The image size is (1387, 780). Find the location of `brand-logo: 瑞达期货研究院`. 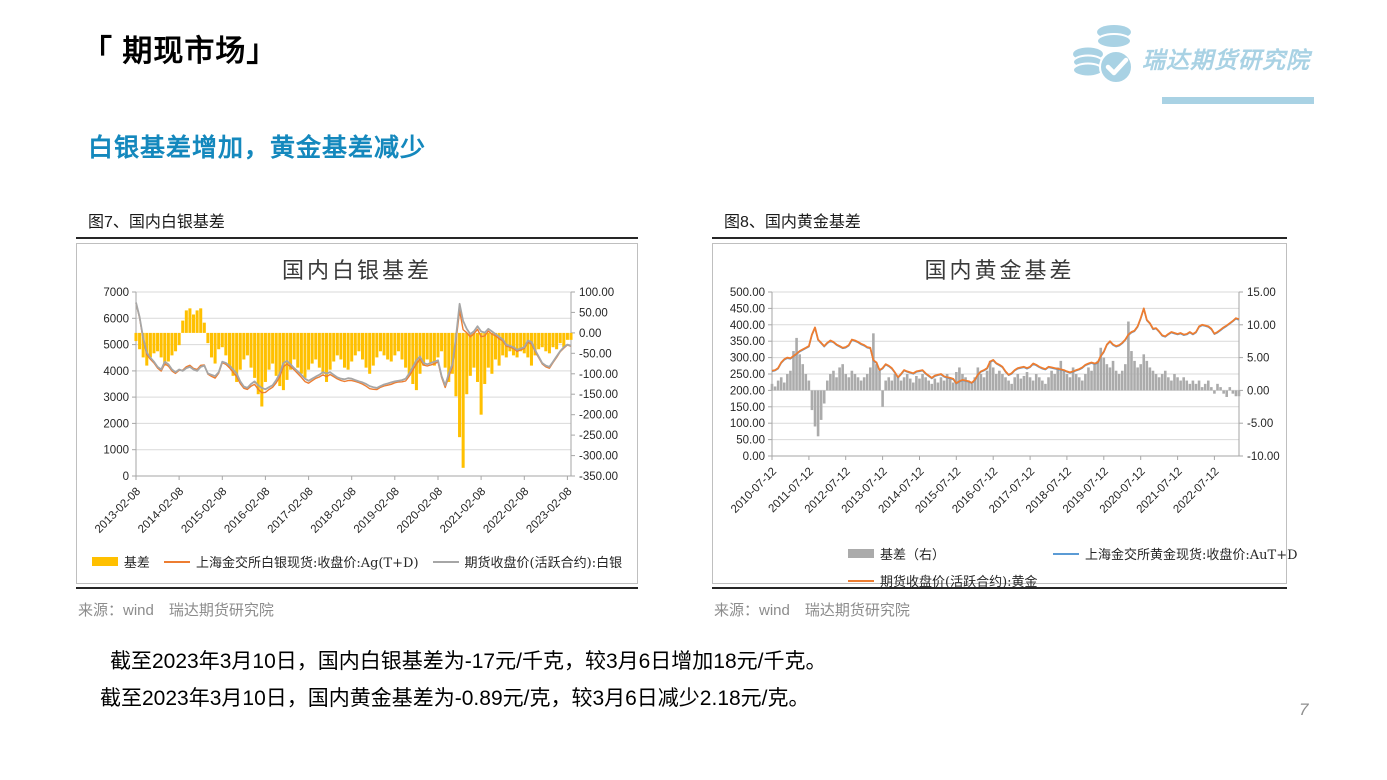

brand-logo: 瑞达期货研究院 is located at coordinates (1196, 63).